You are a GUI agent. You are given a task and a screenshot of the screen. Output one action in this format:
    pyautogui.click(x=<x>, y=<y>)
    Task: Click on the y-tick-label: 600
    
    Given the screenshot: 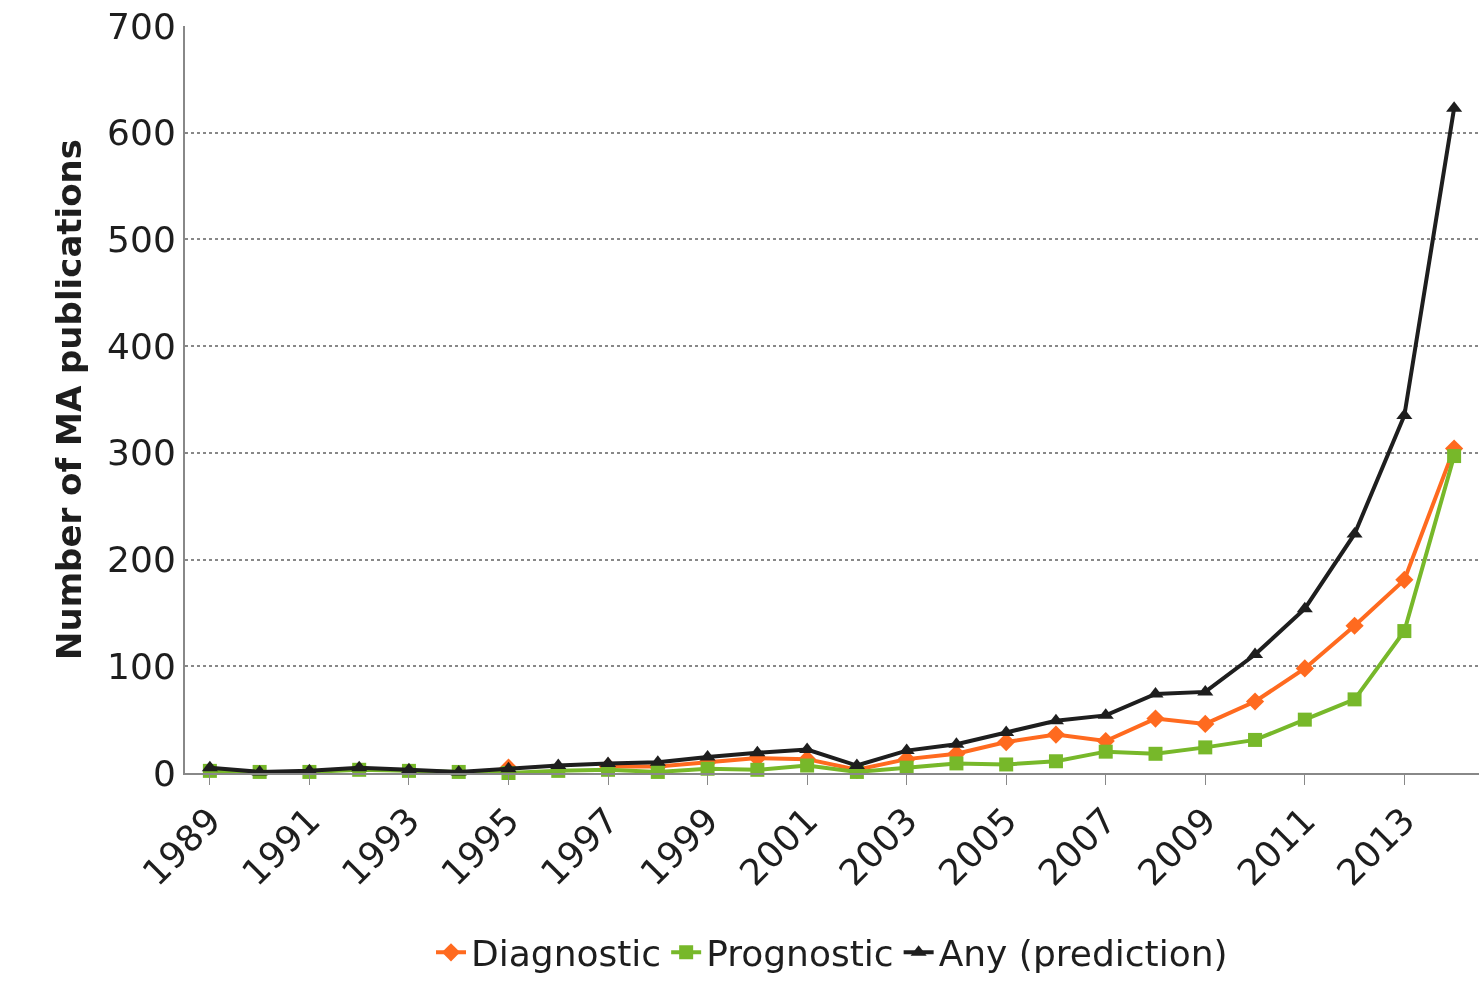 What is the action you would take?
    pyautogui.click(x=141, y=133)
    